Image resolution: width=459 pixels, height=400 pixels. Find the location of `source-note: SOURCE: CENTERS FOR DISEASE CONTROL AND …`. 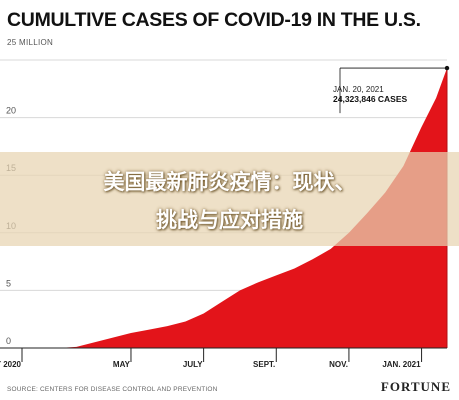

source-note: SOURCE: CENTERS FOR DISEASE CONTROL AND … is located at coordinates (112, 389).